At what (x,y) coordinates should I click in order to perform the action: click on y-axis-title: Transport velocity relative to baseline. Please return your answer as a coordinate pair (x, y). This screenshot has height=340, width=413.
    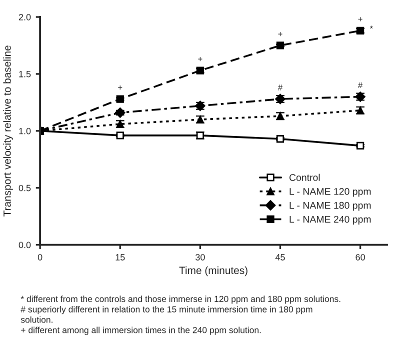
    Looking at the image, I should click on (8, 131).